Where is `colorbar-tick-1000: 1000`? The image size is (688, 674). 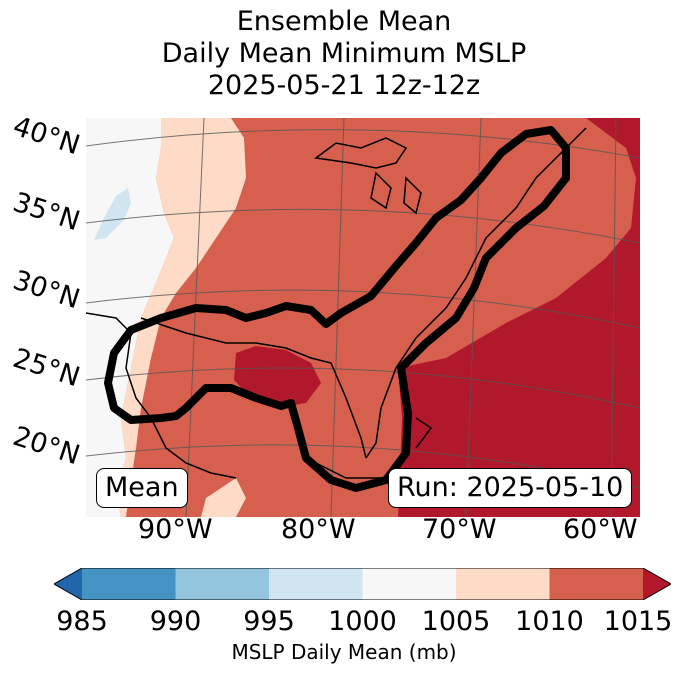 colorbar-tick-1000: 1000 is located at coordinates (362, 621).